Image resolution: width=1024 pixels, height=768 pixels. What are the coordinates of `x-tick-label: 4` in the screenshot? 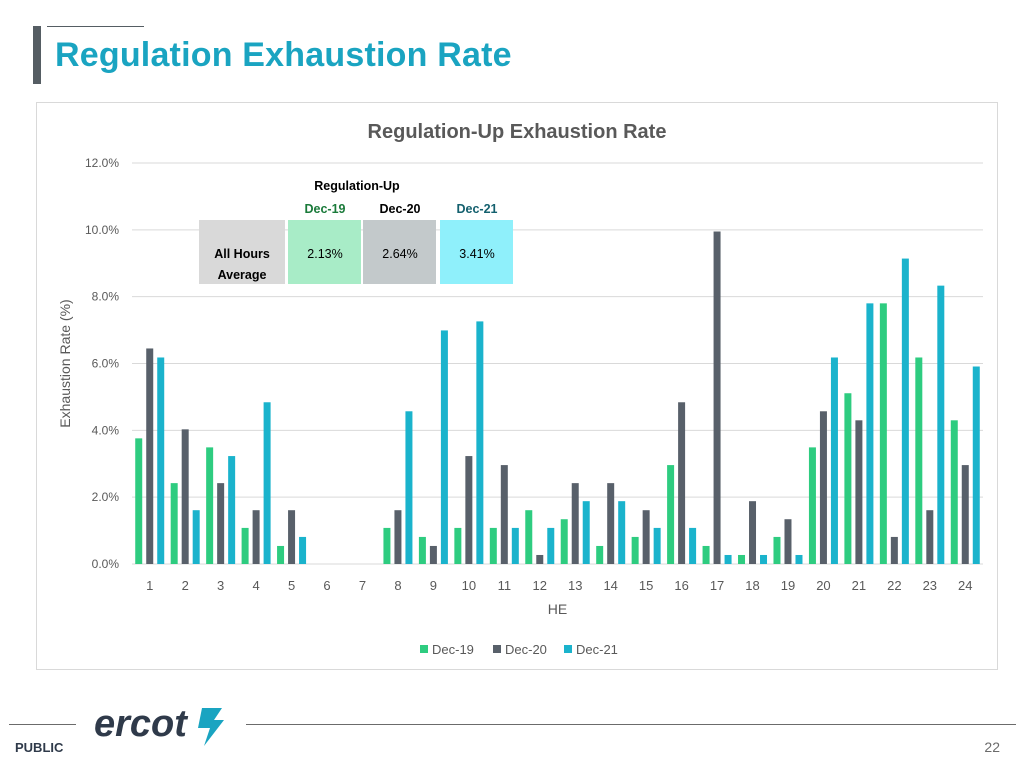 It's located at (255, 585).